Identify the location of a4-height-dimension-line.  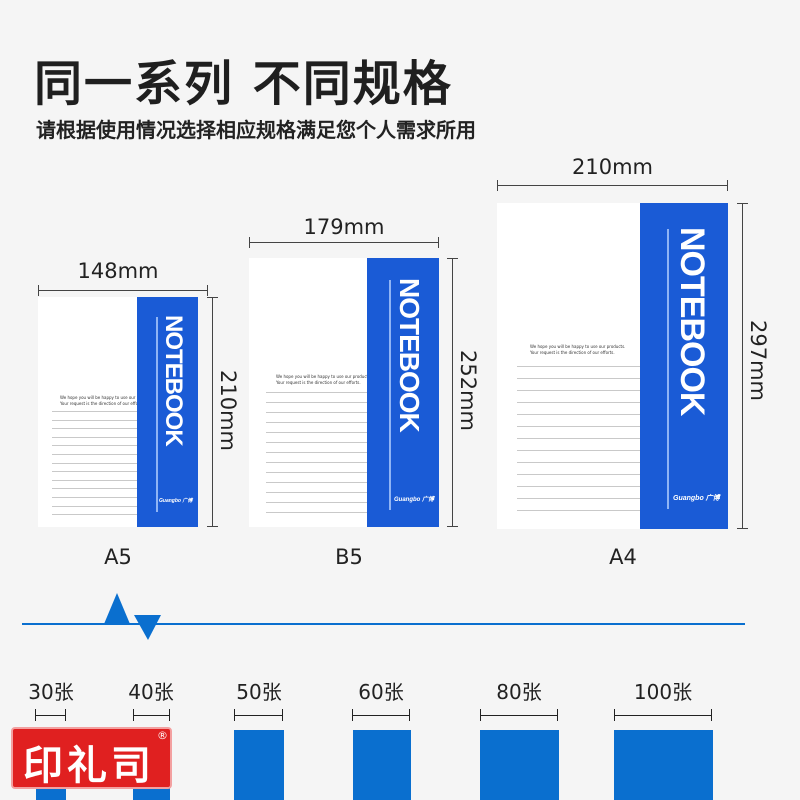
(742, 366).